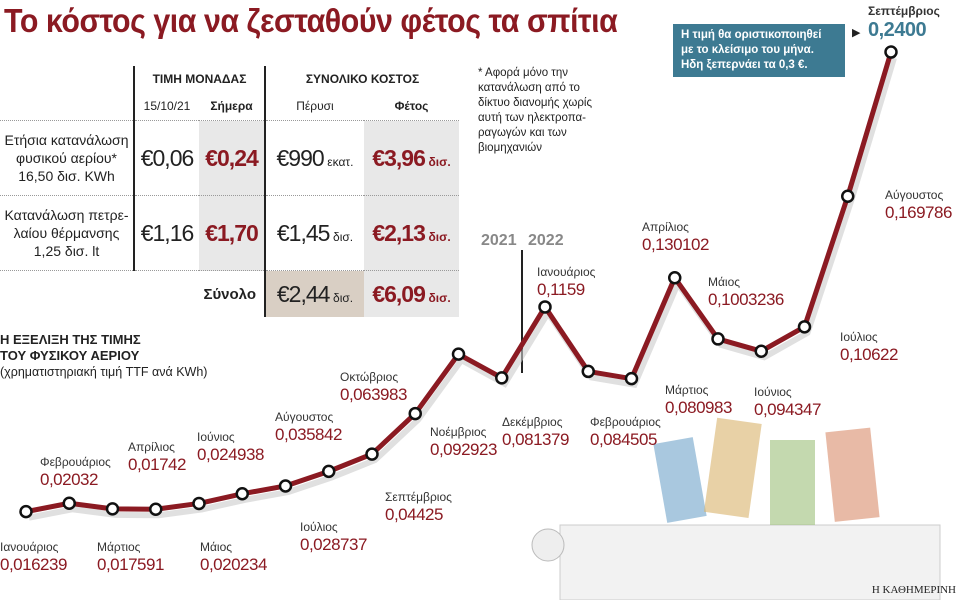  I want to click on col-date: 15/10/21, so click(166, 106).